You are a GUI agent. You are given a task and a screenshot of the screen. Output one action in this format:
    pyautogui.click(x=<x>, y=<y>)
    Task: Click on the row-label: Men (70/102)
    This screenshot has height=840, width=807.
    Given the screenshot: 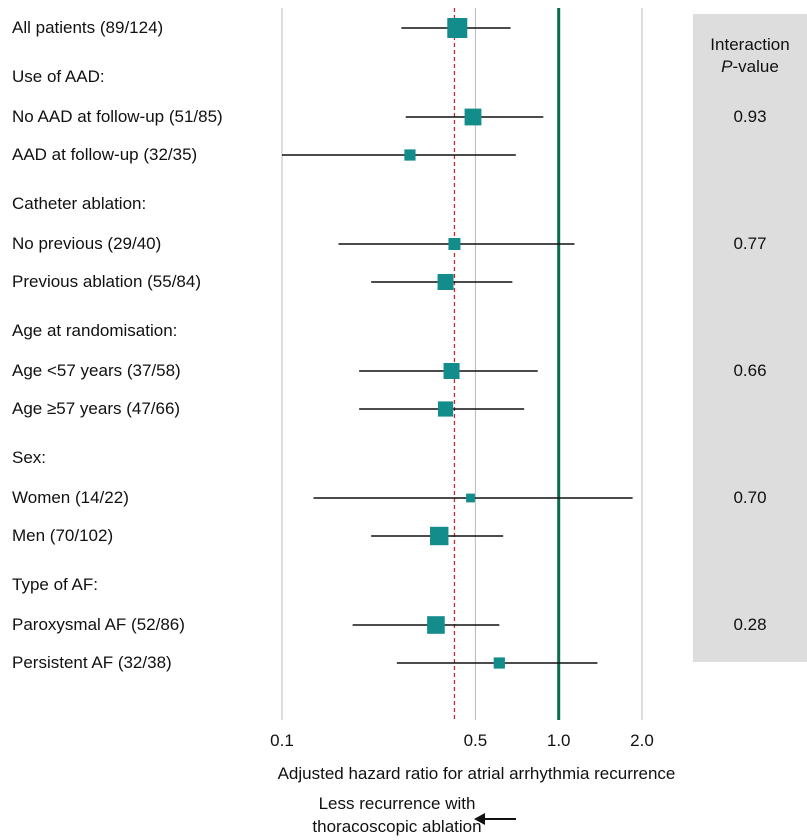 What is the action you would take?
    pyautogui.click(x=63, y=535)
    